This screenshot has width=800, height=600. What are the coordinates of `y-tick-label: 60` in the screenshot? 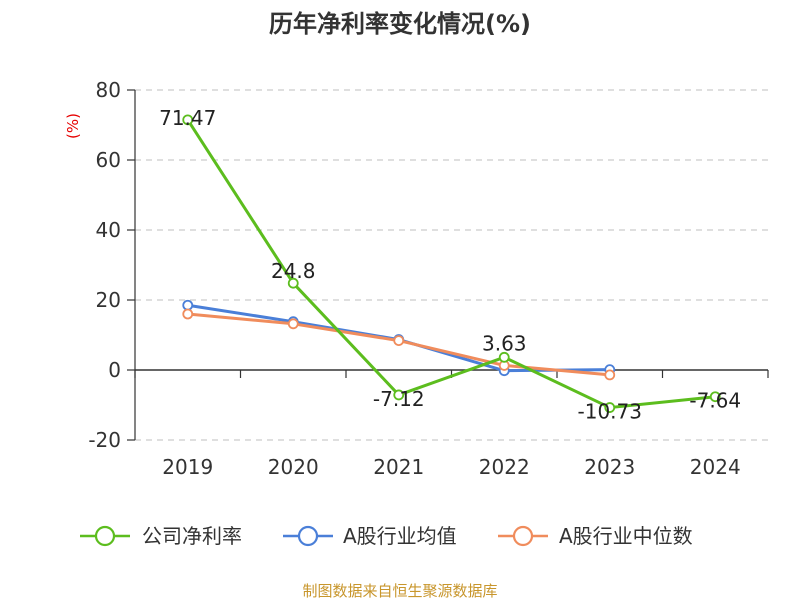 It's located at (108, 160).